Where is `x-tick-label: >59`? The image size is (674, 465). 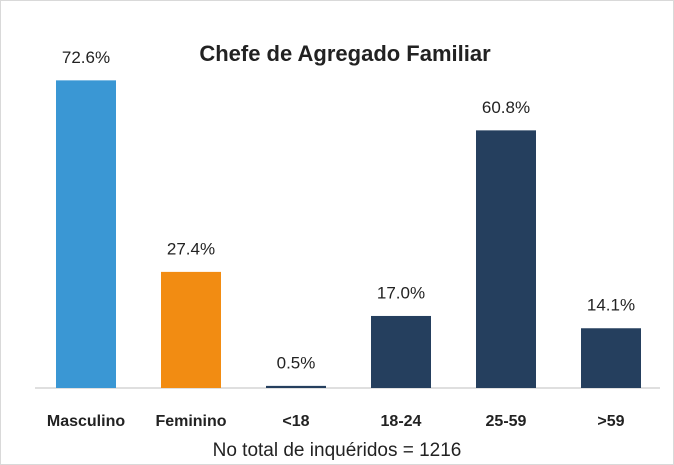
x-tick-label: >59 is located at coordinates (610, 421).